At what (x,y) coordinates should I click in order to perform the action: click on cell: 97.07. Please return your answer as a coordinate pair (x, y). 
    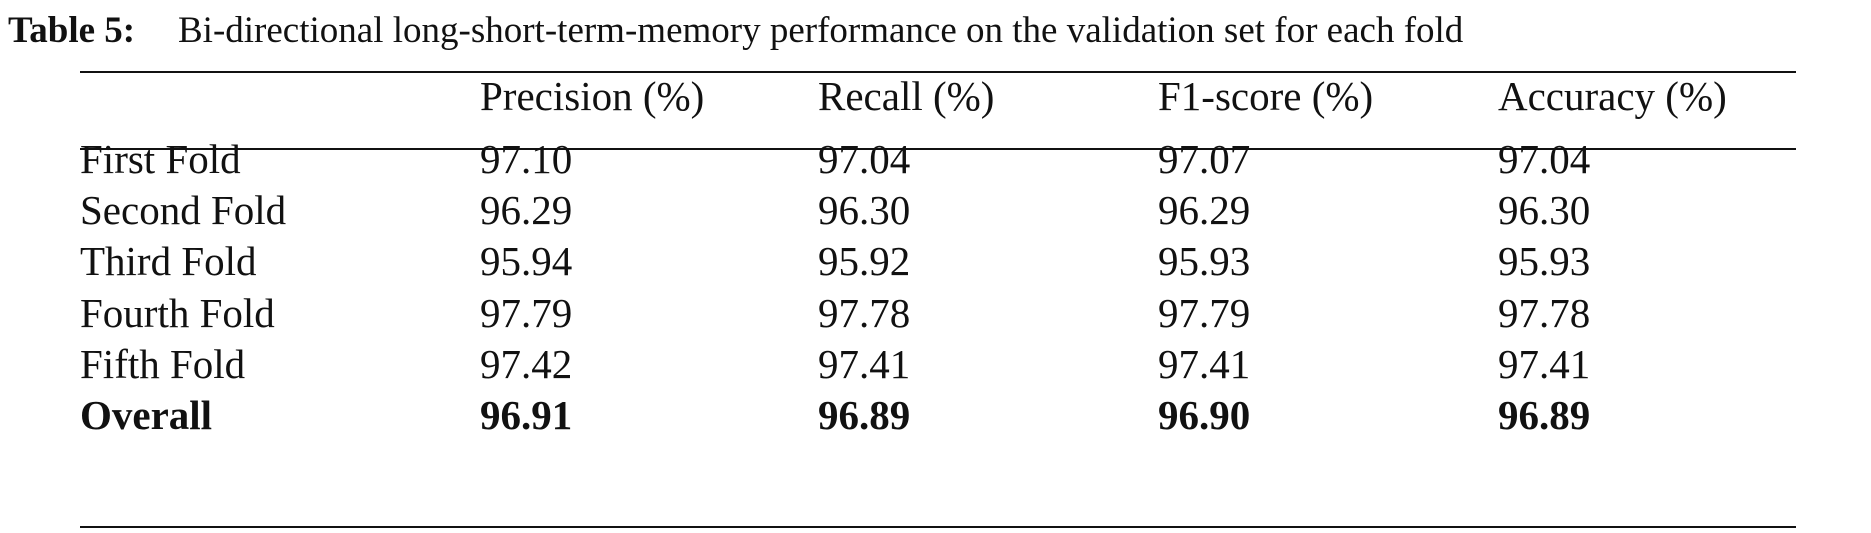
    Looking at the image, I should click on (1204, 159).